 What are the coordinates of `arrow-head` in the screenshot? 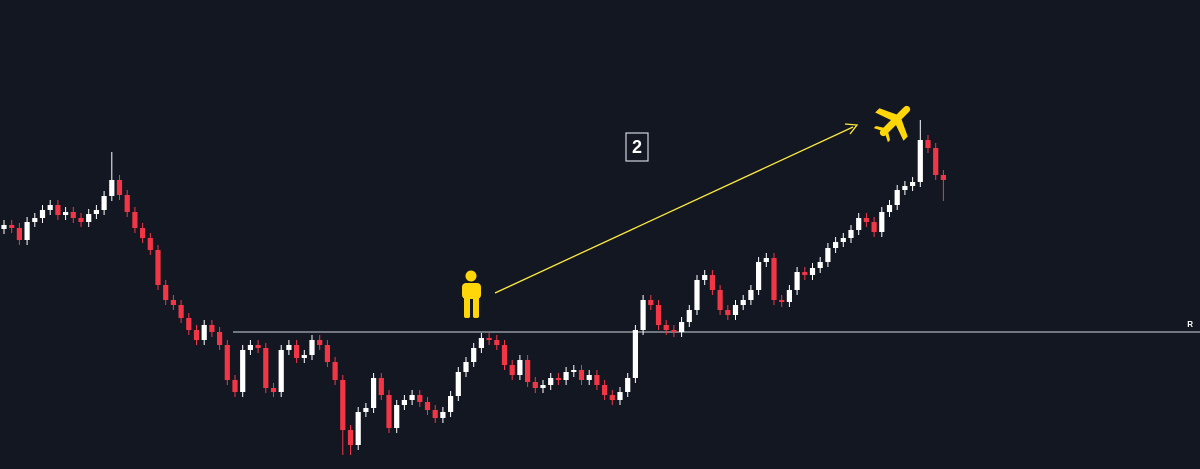 It's located at (851, 129).